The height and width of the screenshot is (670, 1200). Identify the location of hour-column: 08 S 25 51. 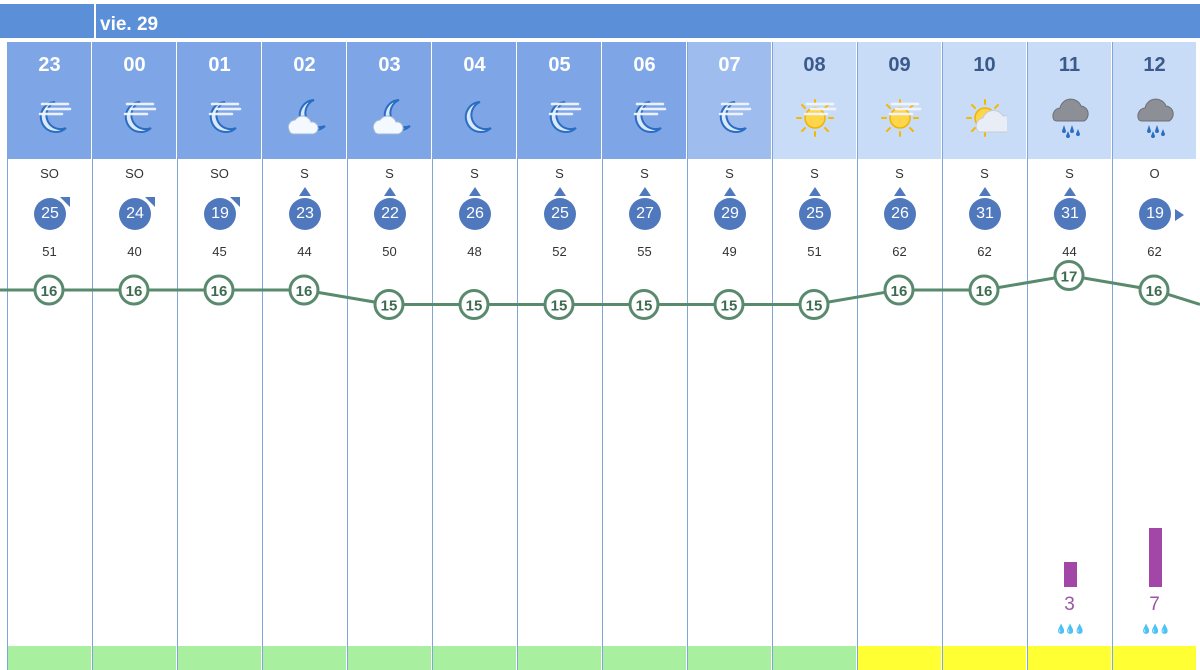
(814, 356).